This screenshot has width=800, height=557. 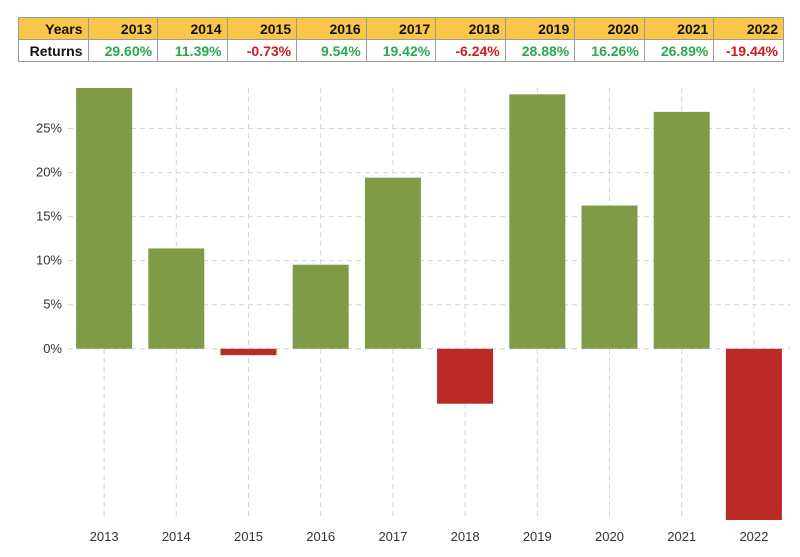 What do you see at coordinates (753, 434) in the screenshot?
I see `bar-2022` at bounding box center [753, 434].